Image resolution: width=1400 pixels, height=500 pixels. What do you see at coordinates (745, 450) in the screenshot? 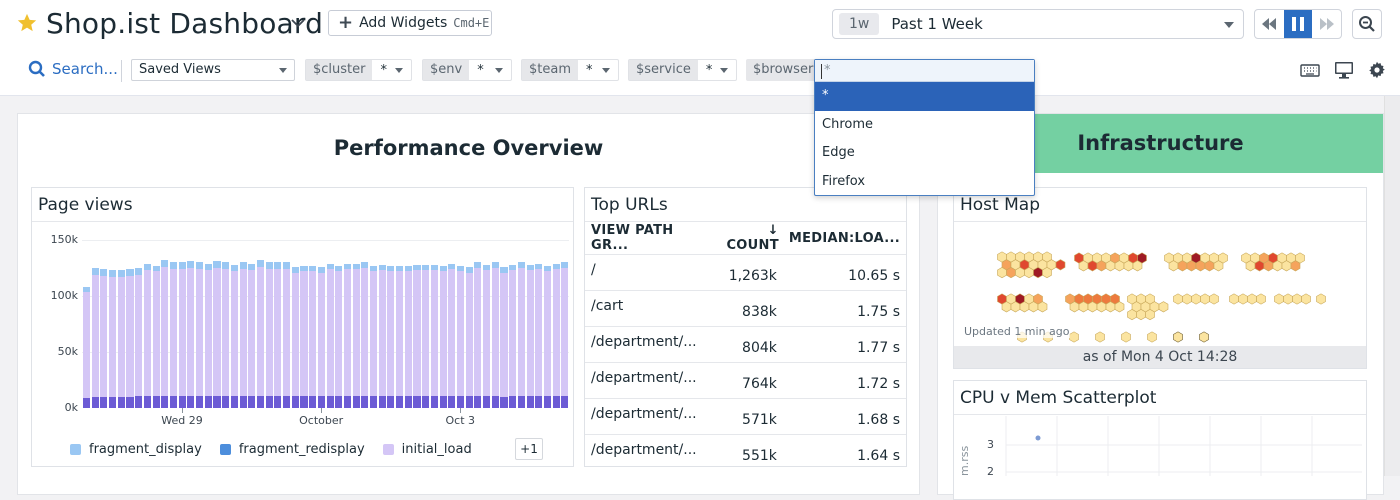
I see `table-row: /department/... 551k 1.64 s` at bounding box center [745, 450].